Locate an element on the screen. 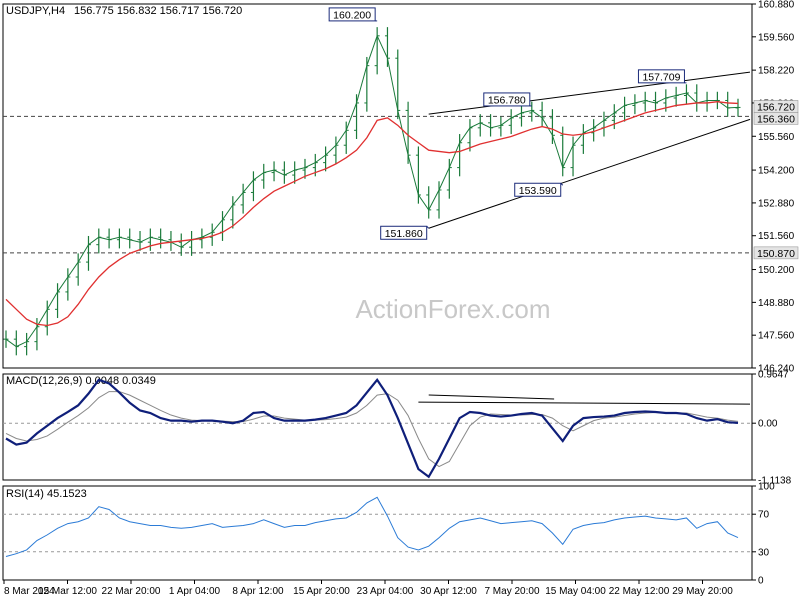 Image resolution: width=800 pixels, height=605 pixels. macd-signal-line is located at coordinates (372, 429).